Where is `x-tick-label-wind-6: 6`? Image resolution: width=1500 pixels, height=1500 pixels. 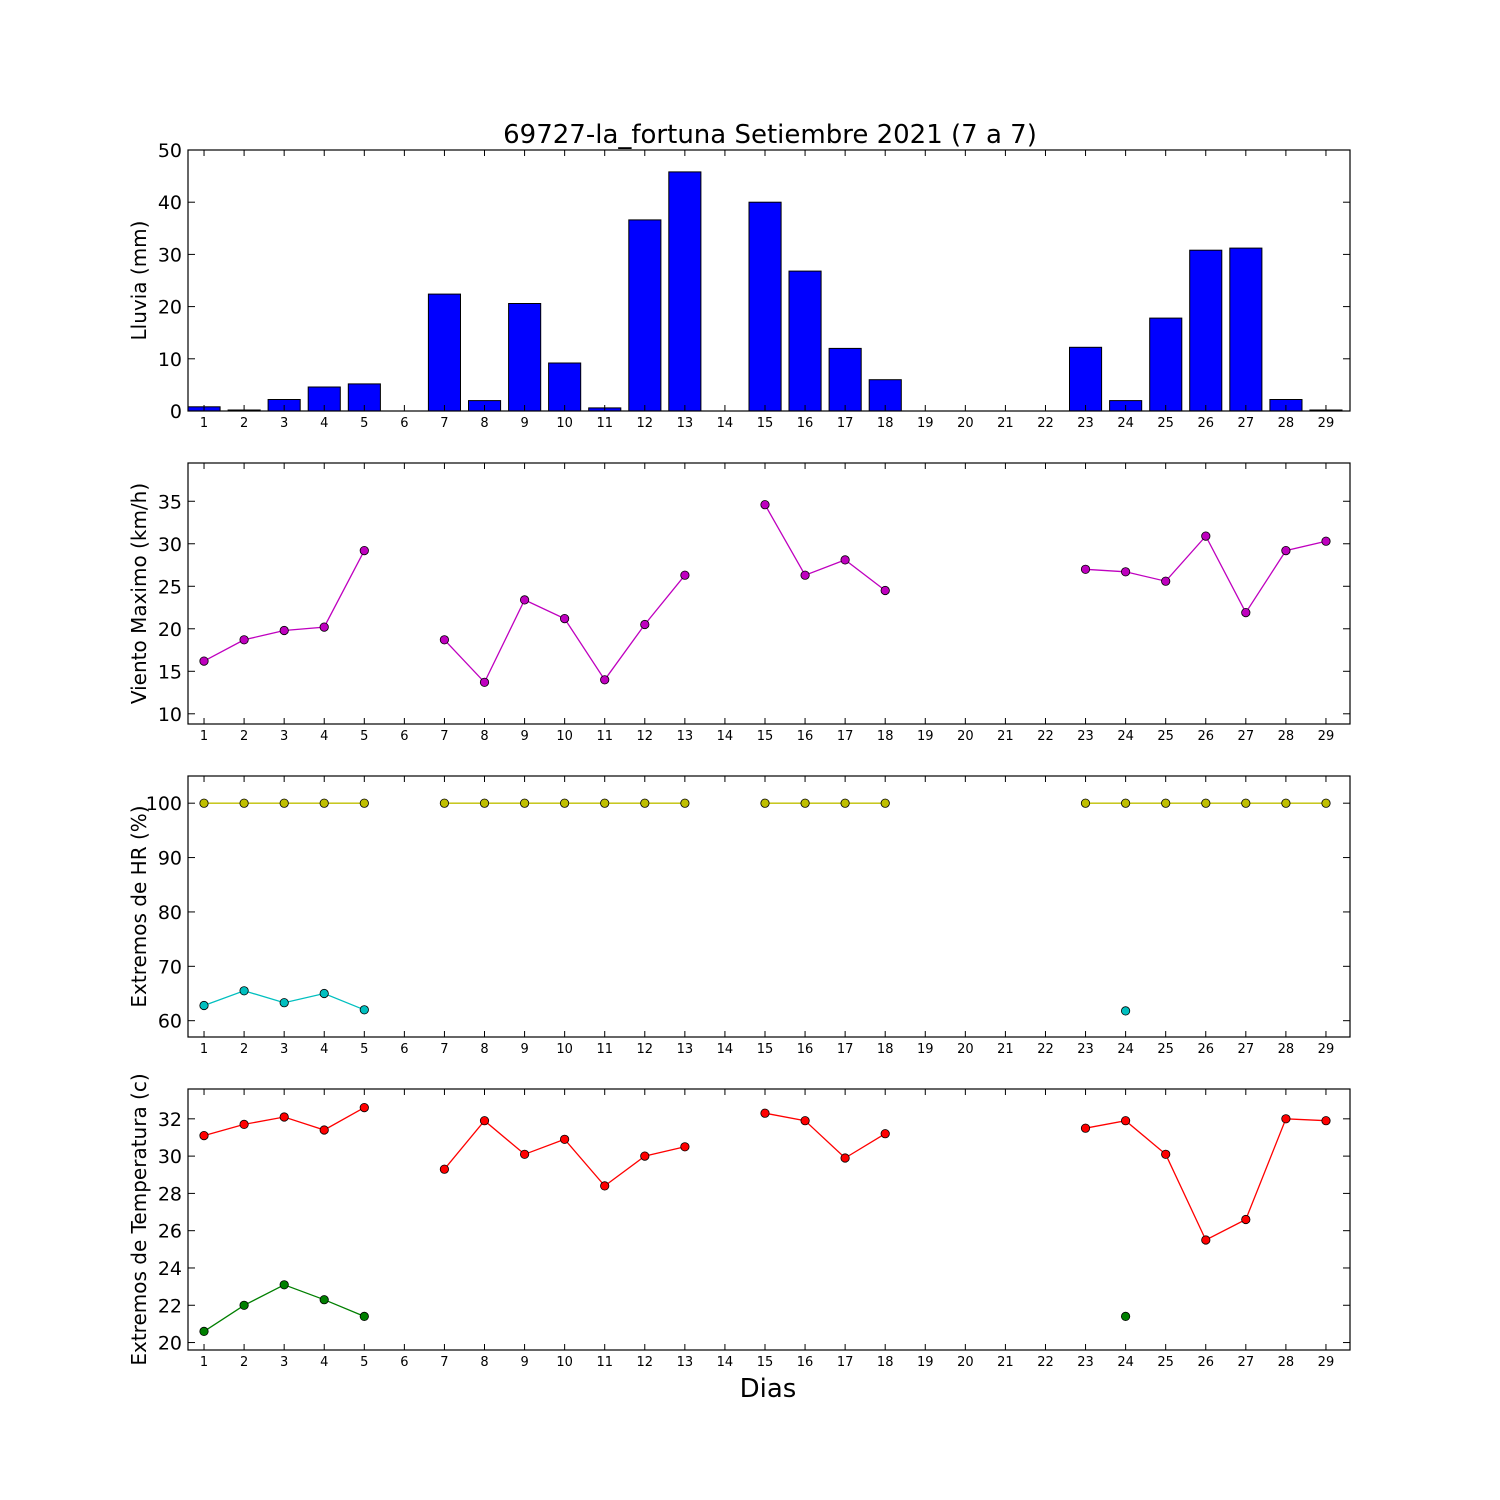
x-tick-label-wind-6: 6 is located at coordinates (404, 736).